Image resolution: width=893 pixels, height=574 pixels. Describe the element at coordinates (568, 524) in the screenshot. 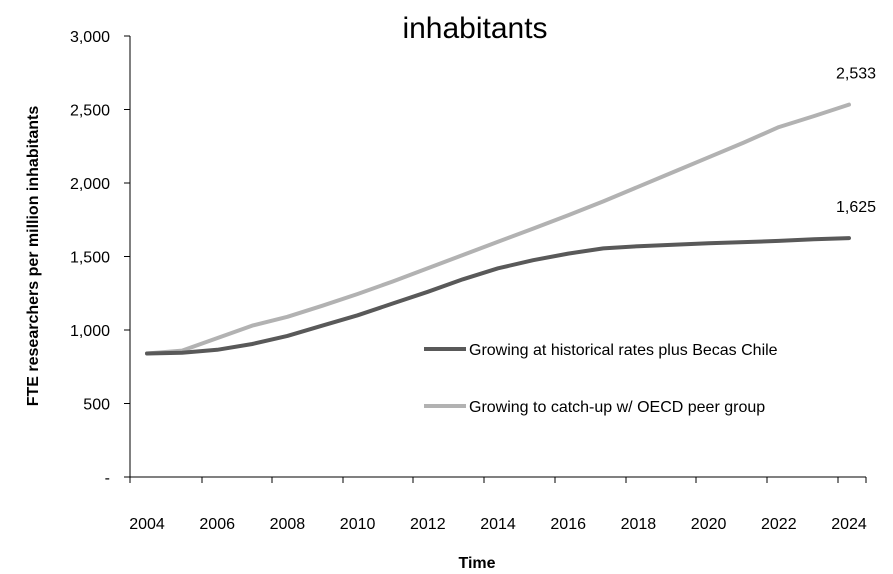

I see `x-tick-label: 2016` at that location.